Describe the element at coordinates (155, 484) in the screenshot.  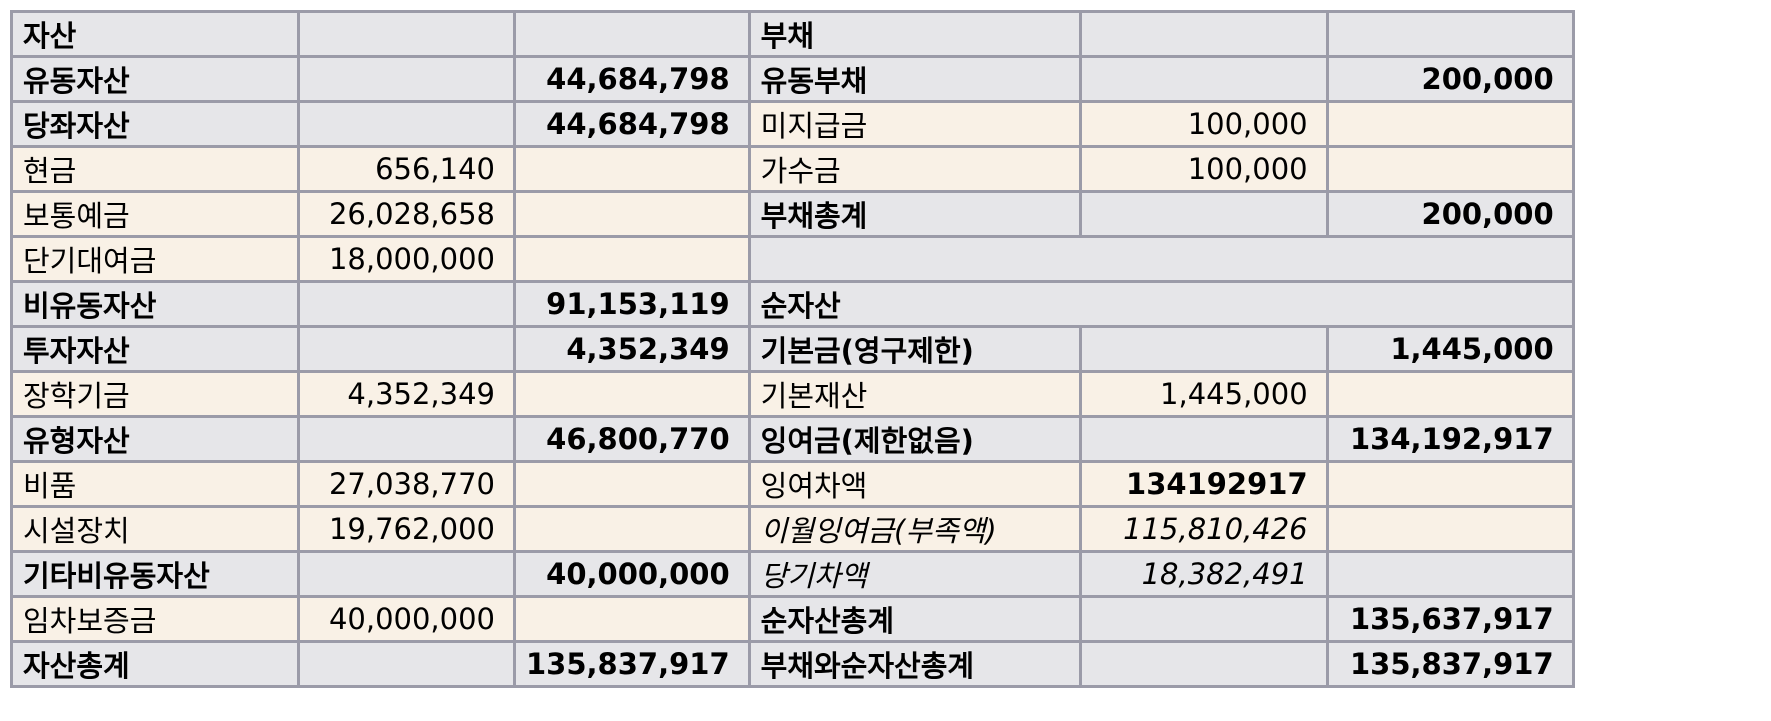
I see `row-label: 비품` at that location.